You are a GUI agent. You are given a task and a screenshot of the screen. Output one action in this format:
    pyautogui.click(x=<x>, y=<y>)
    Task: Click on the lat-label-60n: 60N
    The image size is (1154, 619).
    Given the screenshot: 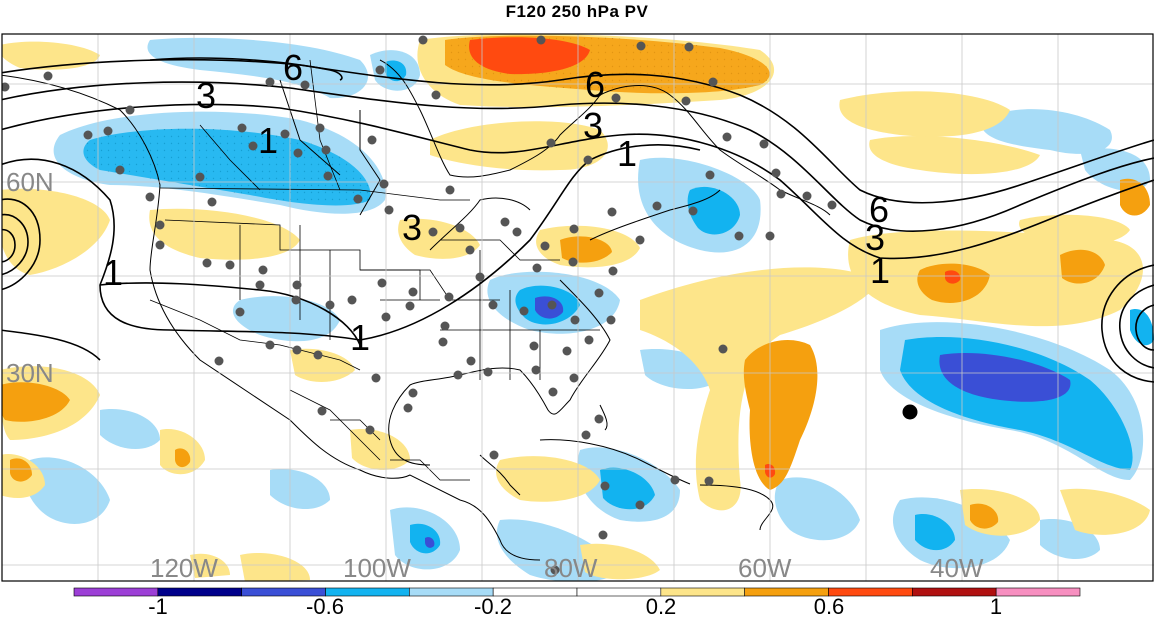 What is the action you would take?
    pyautogui.click(x=30, y=182)
    